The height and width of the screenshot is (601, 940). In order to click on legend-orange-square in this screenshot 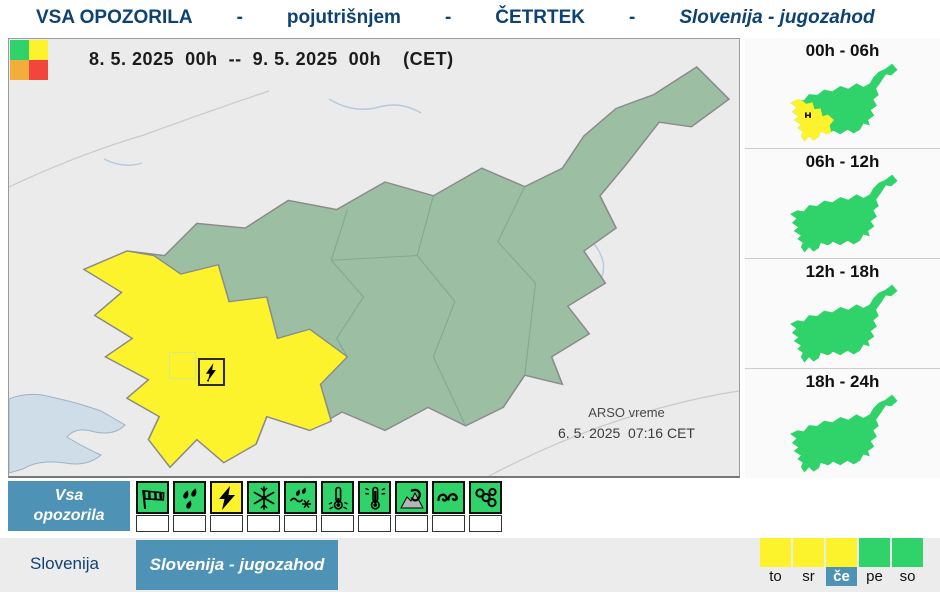, I will do `click(19, 70)`.